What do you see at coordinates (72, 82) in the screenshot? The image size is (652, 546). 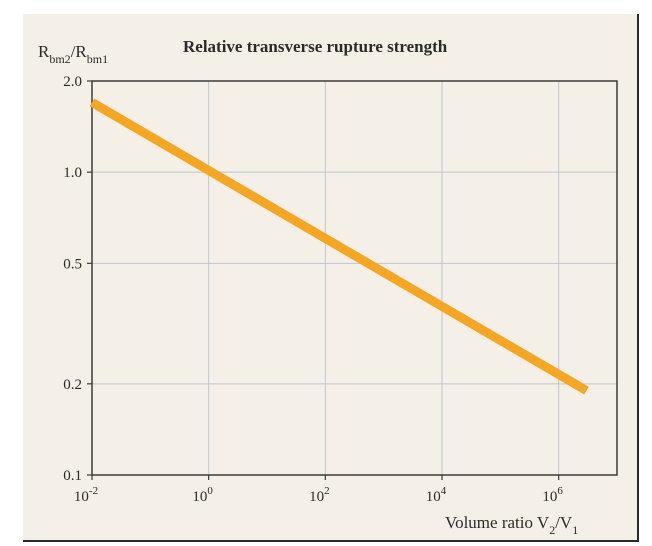 I see `y-tick-label-4: 2.0` at bounding box center [72, 82].